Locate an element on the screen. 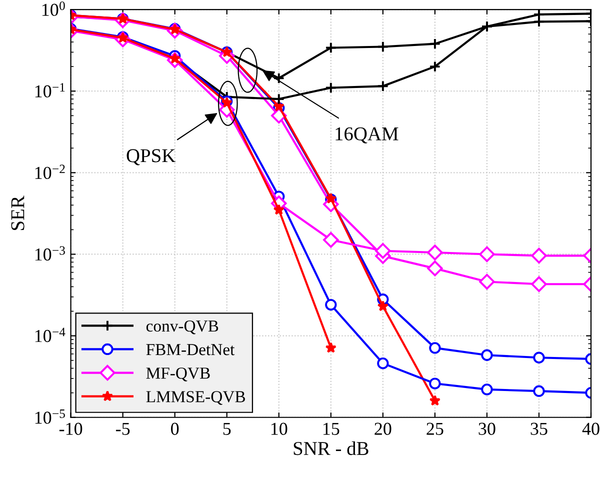 This screenshot has height=477, width=600. y-tick-label: 10$^{−3}$ is located at coordinates (50, 253).